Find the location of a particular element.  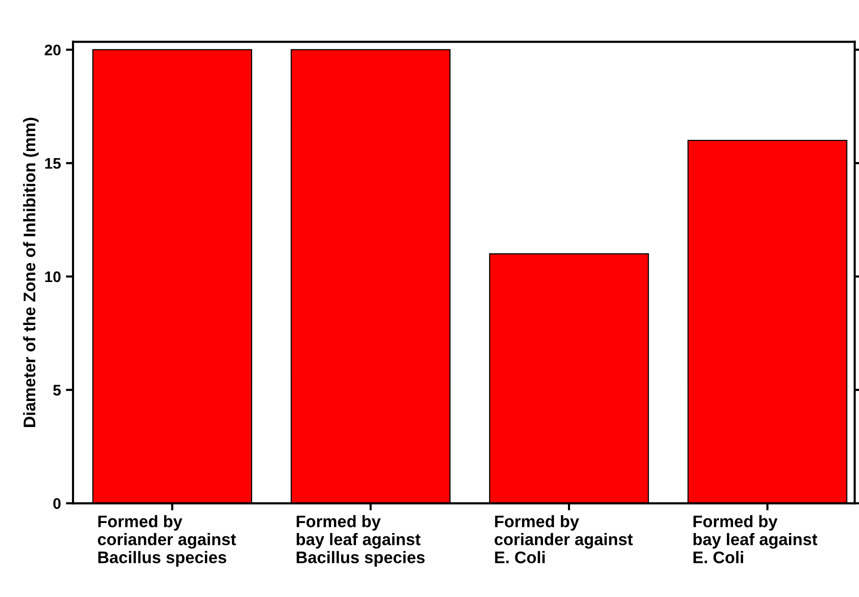

y-tick-label: 5 is located at coordinates (57, 390).